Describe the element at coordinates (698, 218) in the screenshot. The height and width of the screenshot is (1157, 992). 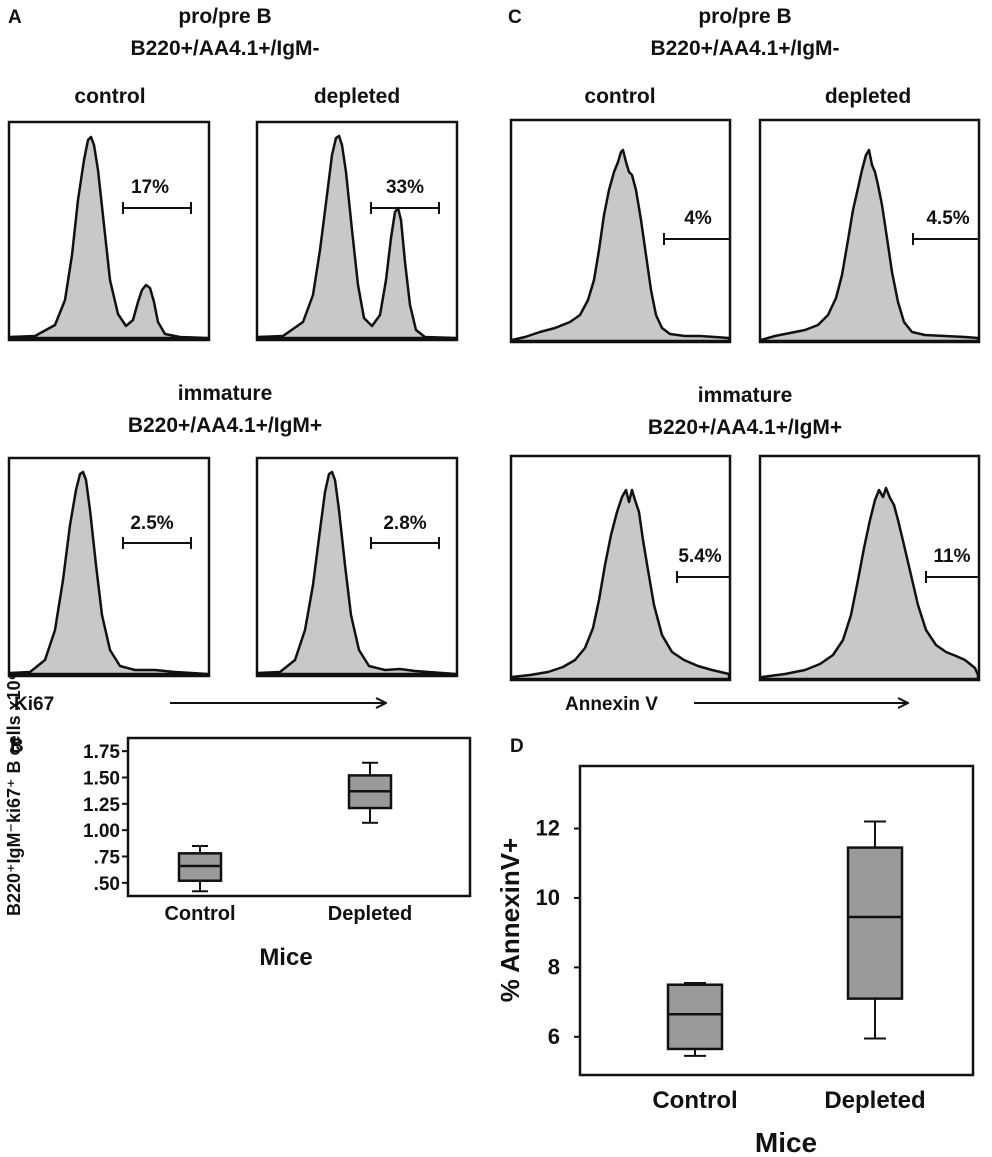
I see `gate-percent: 4%` at that location.